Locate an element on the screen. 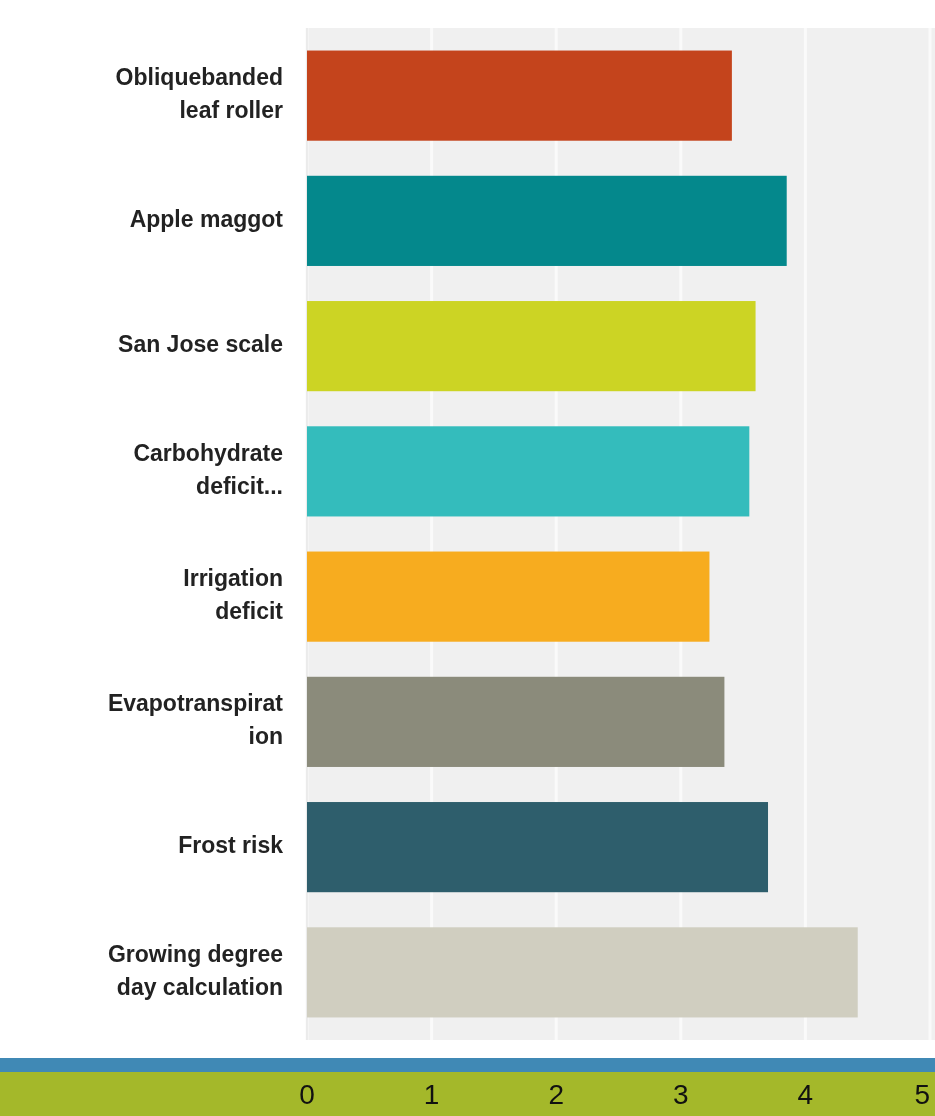 This screenshot has height=1116, width=935. x-tick-label: 0 is located at coordinates (307, 1094).